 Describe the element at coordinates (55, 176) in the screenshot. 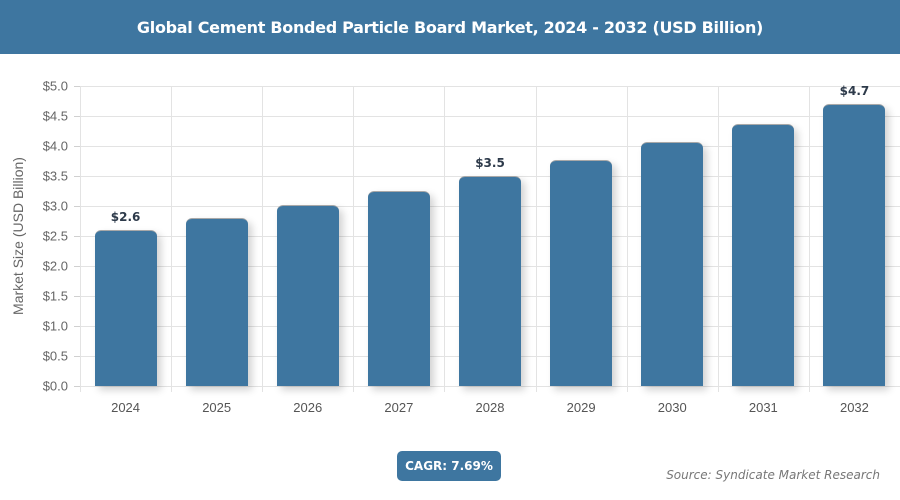

I see `y-tick-label: $3.5` at that location.